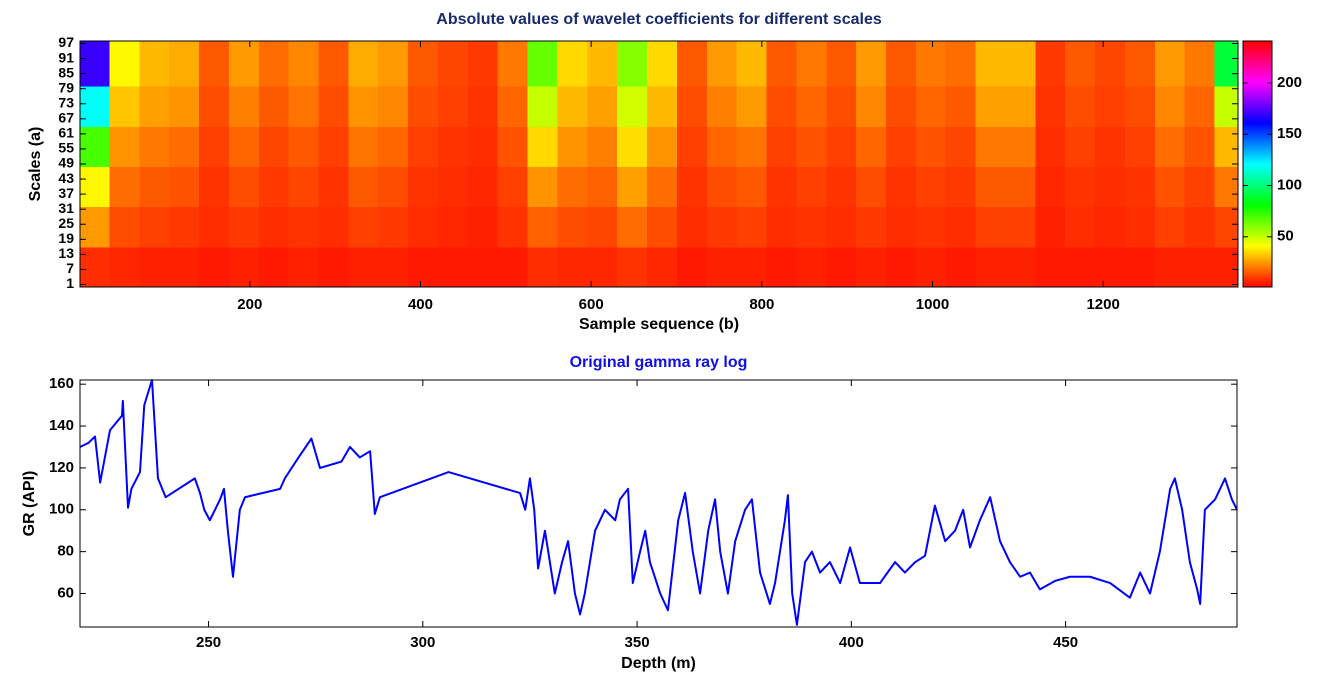  Describe the element at coordinates (1257, 164) in the screenshot. I see `colorbar` at that location.